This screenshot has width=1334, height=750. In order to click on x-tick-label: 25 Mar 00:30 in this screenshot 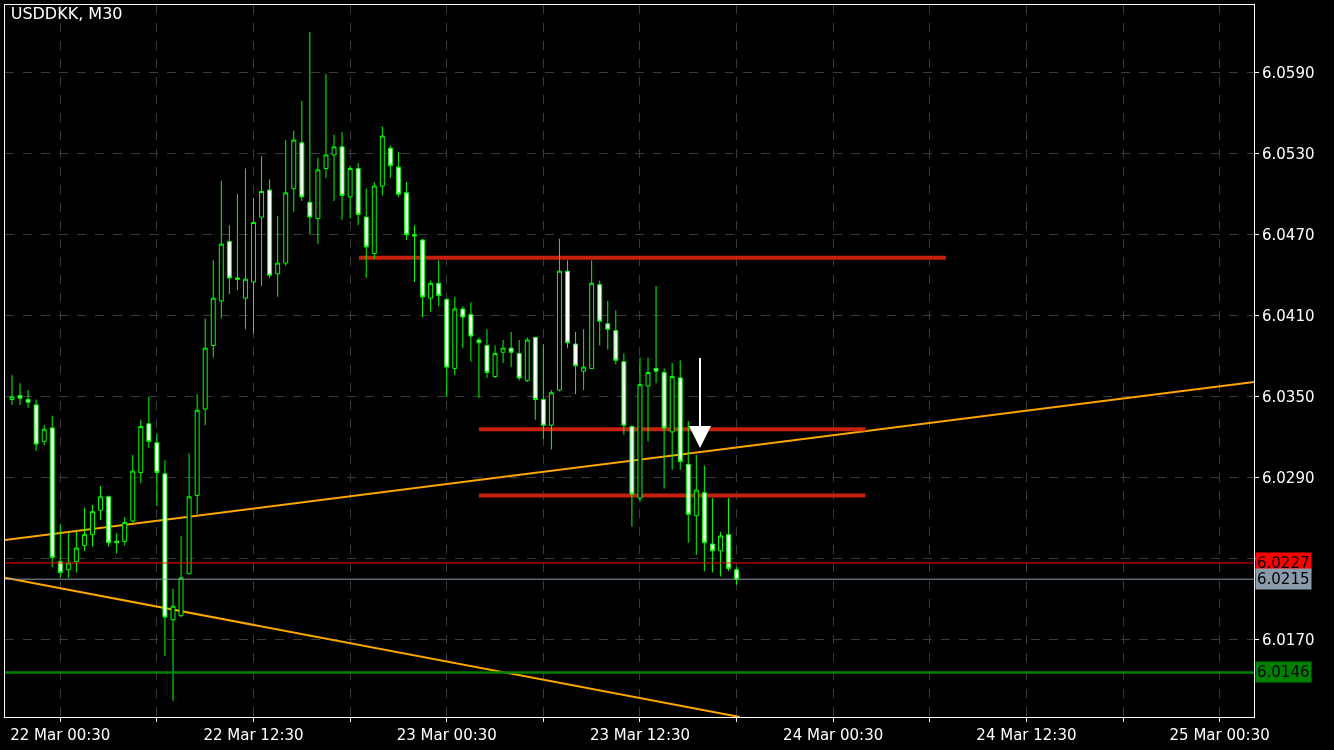, I will do `click(1219, 735)`.